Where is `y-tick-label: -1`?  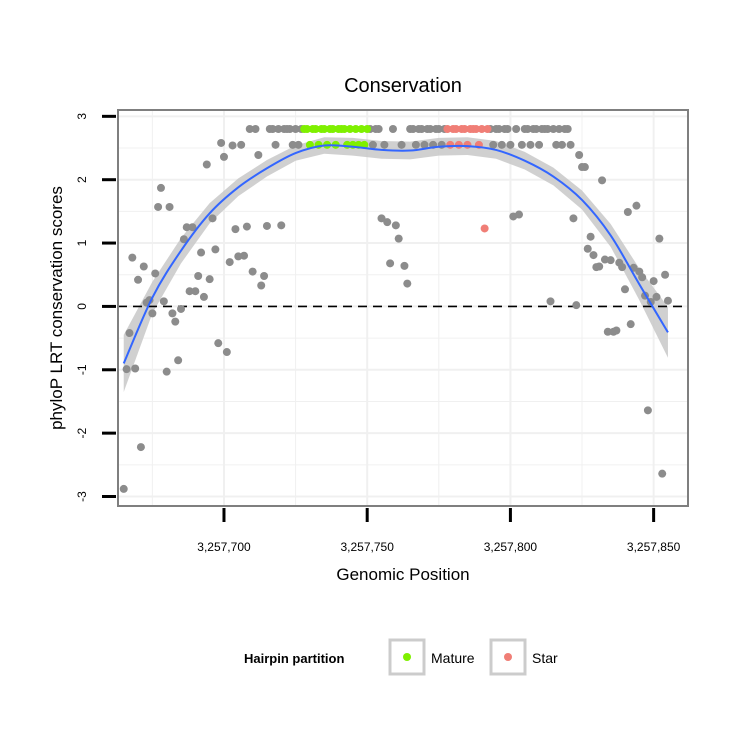
y-tick-label: -1 is located at coordinates (82, 369).